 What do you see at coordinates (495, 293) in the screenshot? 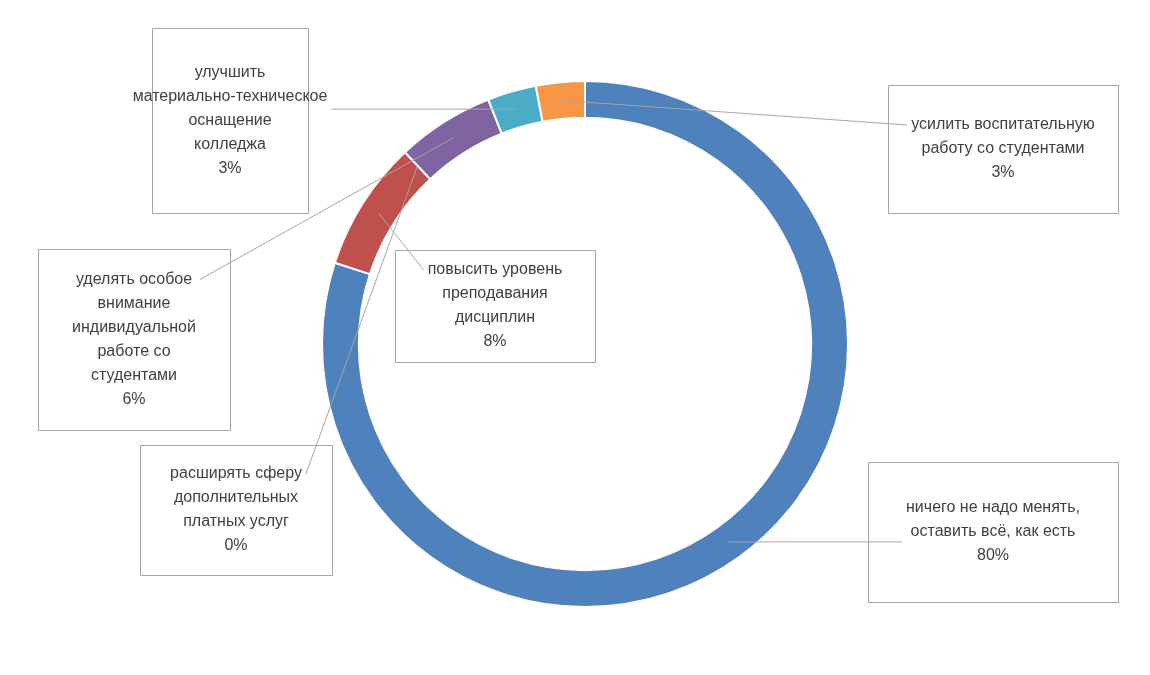
I see `slice-label: повысить уровень преподавания дисциплин` at bounding box center [495, 293].